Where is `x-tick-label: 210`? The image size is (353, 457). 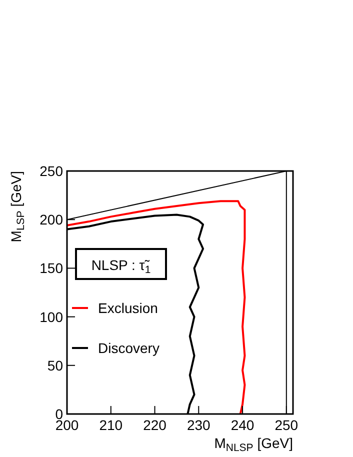 x-tick-label: 210 is located at coordinates (111, 425).